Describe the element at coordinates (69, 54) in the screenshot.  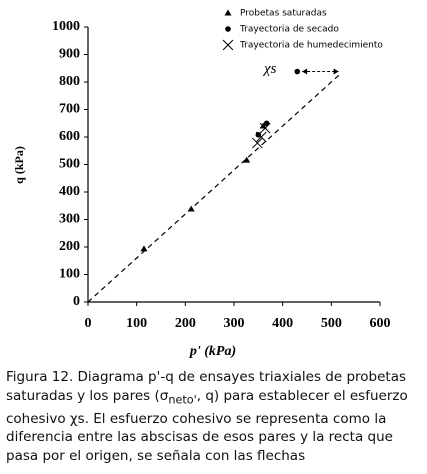
I see `y-tick-label: 900` at that location.